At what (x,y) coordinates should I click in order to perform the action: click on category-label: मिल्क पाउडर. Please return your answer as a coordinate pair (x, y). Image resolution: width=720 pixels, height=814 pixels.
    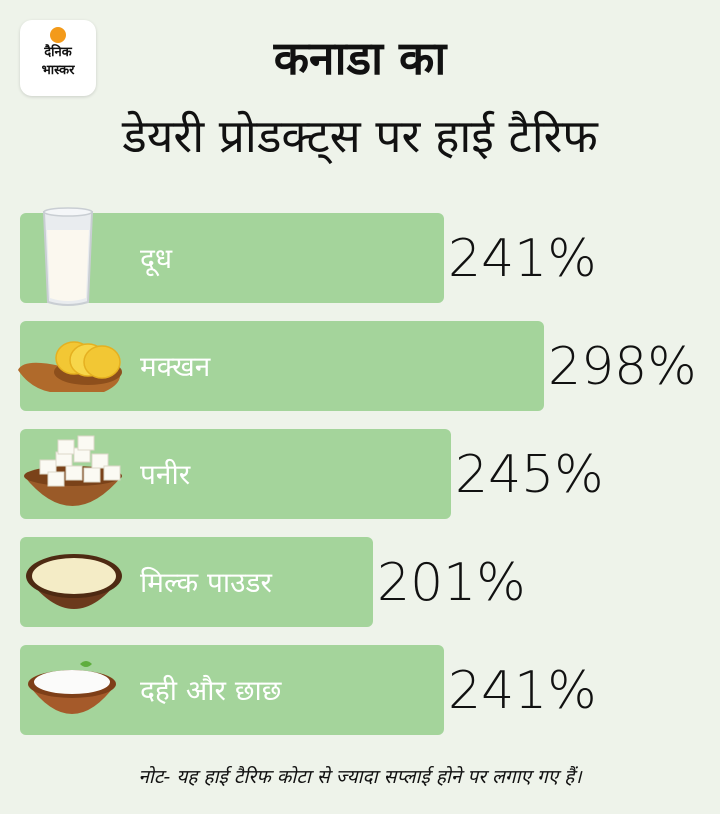
    Looking at the image, I should click on (206, 582).